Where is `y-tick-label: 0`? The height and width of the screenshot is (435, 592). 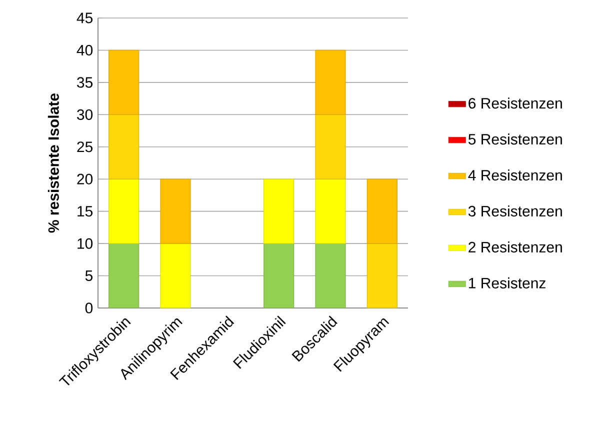
y-tick-label: 0 is located at coordinates (89, 308).